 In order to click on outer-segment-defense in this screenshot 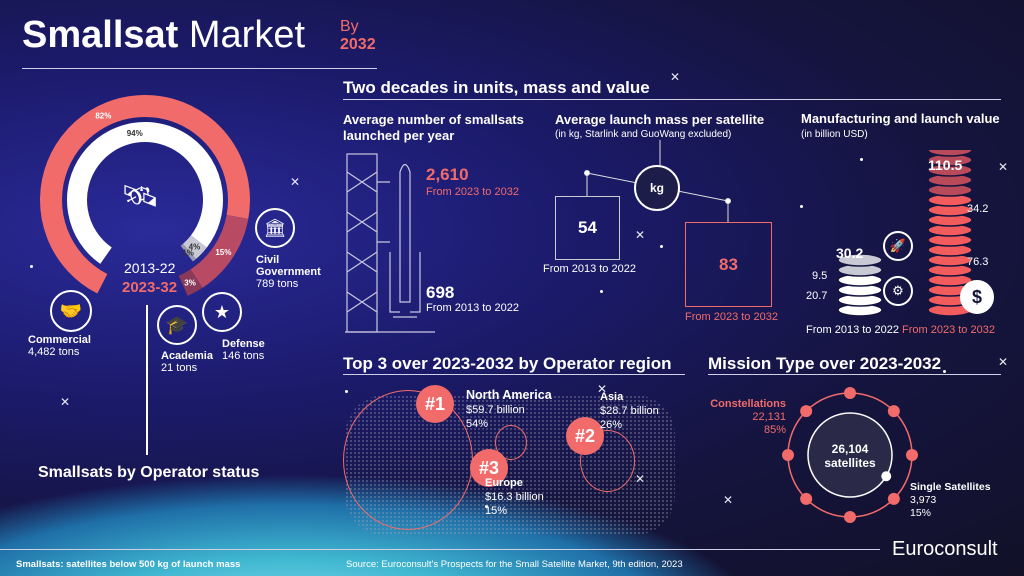, I will do `click(190, 282)`.